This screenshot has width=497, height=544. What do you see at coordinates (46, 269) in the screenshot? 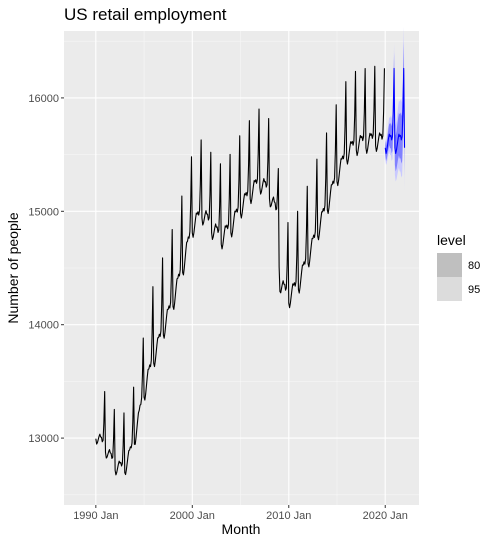
I see `y-axis-ticks: 13000 14000 15000 16000` at bounding box center [46, 269].